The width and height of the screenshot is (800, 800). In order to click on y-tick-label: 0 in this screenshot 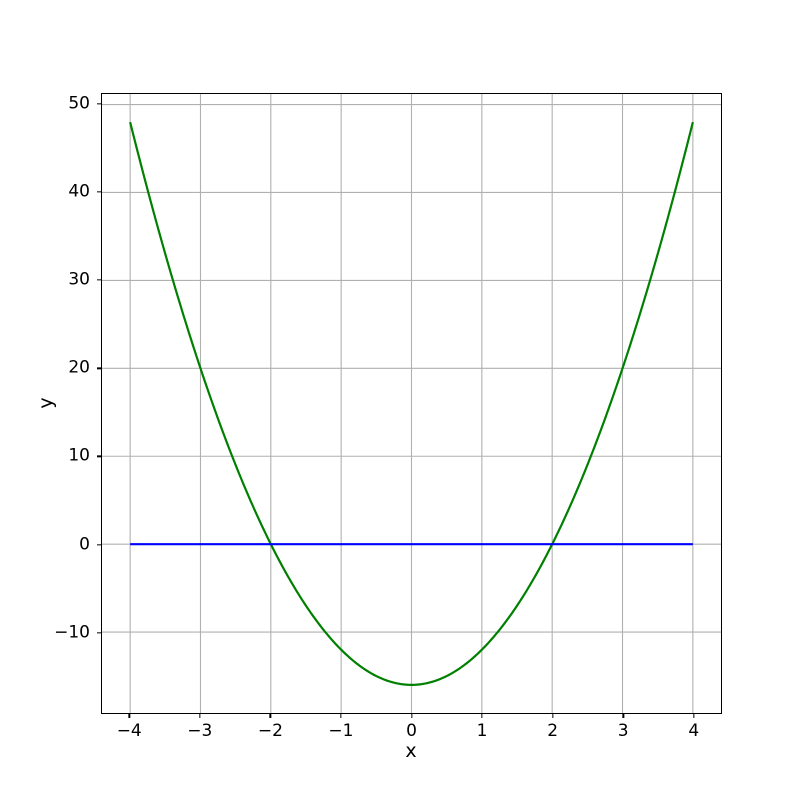, I will do `click(84, 544)`.